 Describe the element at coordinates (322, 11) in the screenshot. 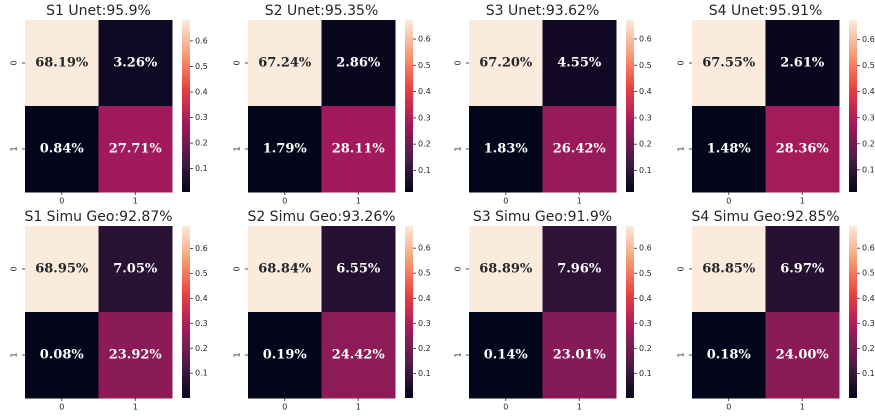

I see `panel-title: S2 Unet:95.35%` at that location.